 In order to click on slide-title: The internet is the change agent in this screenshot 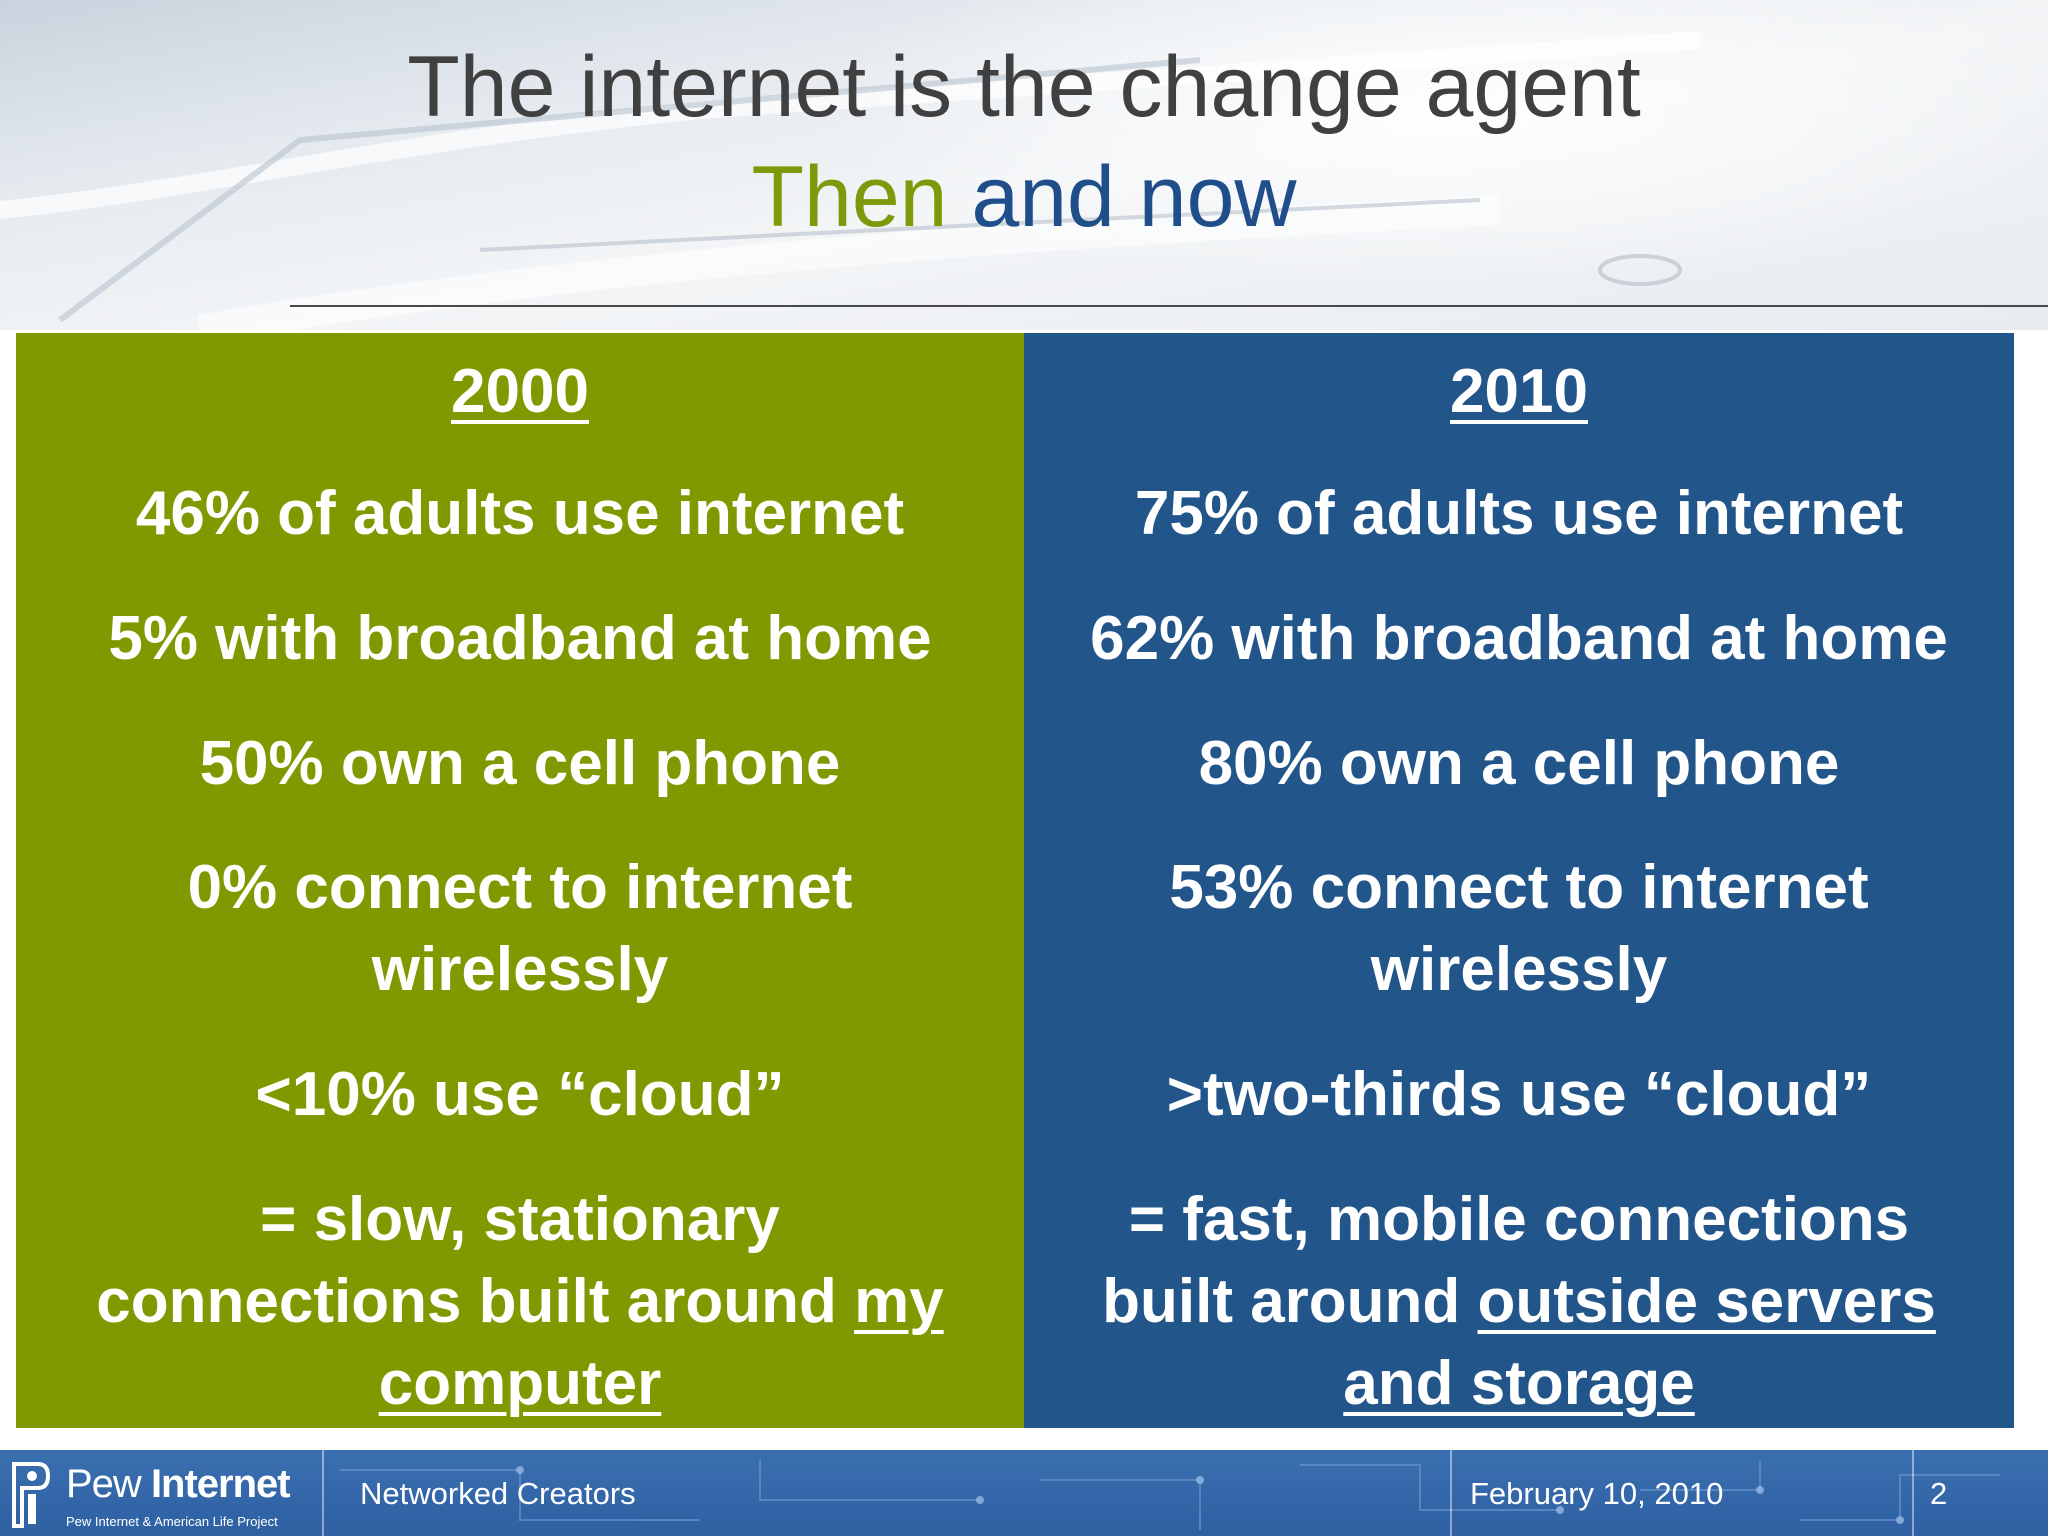, I will do `click(1024, 87)`.